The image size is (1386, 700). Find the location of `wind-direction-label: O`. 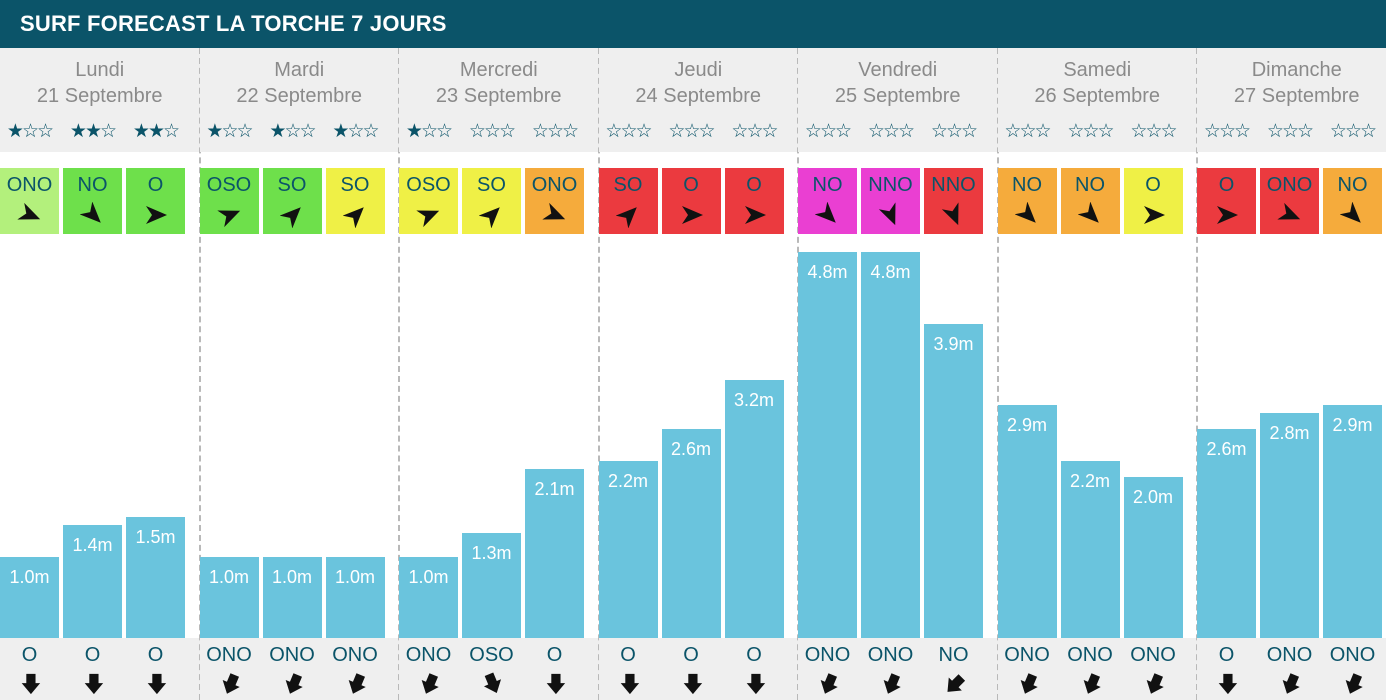

wind-direction-label: O is located at coordinates (1153, 185).